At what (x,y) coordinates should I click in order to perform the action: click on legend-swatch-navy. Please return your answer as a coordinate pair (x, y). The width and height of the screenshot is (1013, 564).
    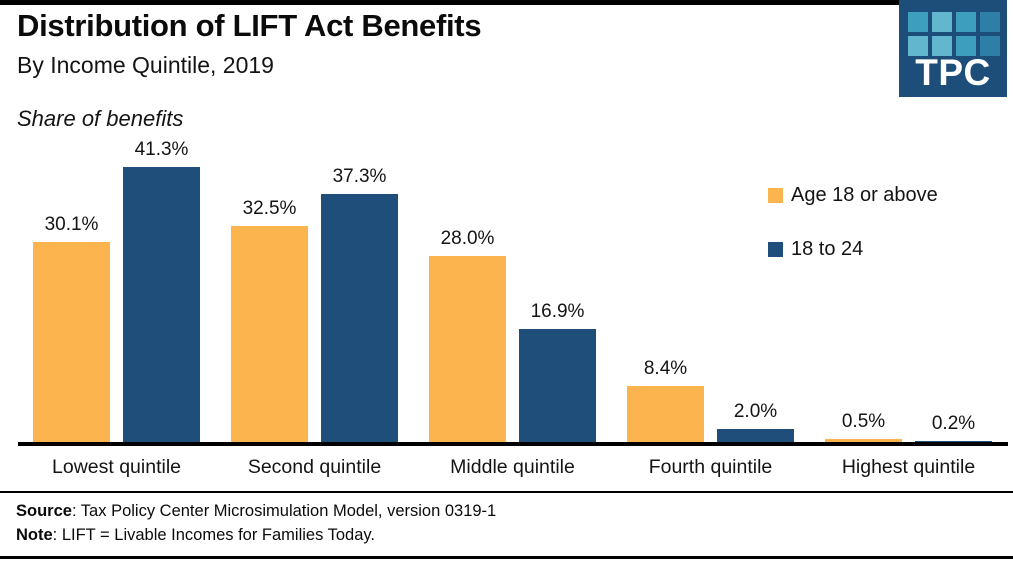
    Looking at the image, I should click on (775, 249).